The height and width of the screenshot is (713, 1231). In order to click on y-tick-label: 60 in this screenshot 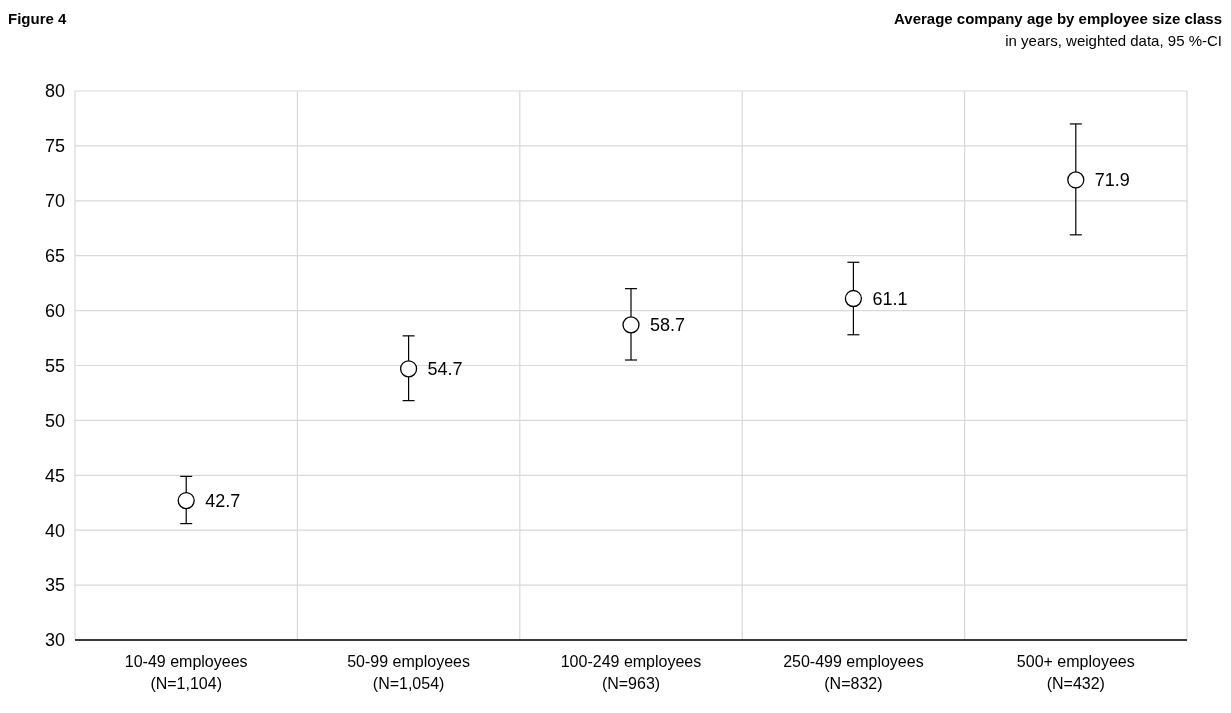, I will do `click(54, 310)`.